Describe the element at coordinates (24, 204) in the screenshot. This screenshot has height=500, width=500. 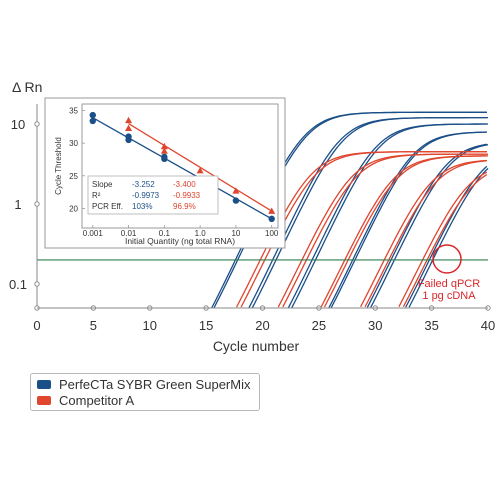
I see `y-axis-ticks: 10 1 0.1` at that location.